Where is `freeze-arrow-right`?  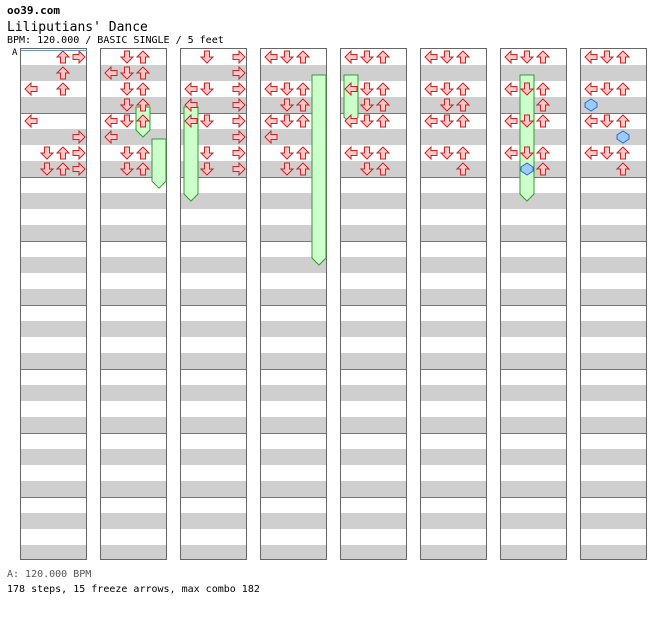
freeze-arrow-right is located at coordinates (159, 163).